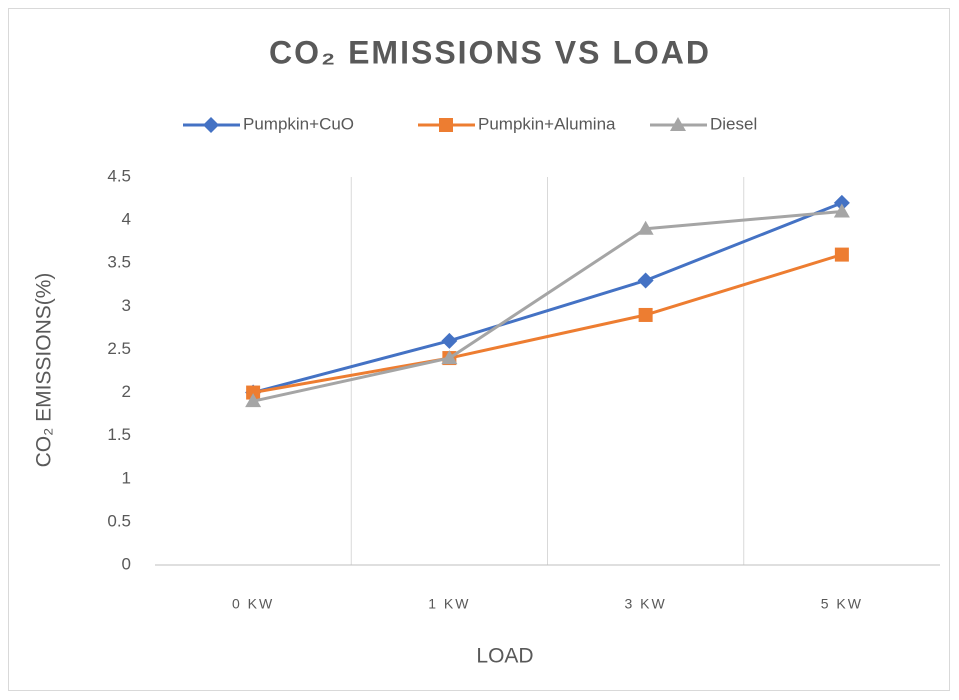 The height and width of the screenshot is (700, 959). What do you see at coordinates (126, 305) in the screenshot?
I see `y-tick-label: 3` at bounding box center [126, 305].